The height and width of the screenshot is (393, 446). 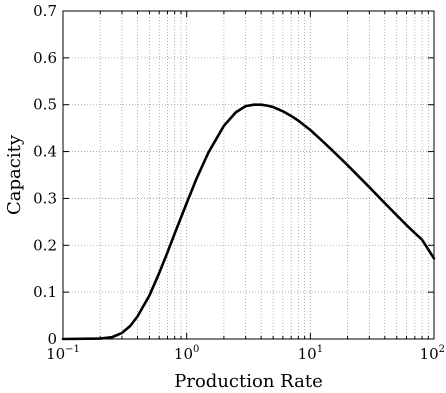 I want to click on y-tick-label: 0.2, so click(x=45, y=245).